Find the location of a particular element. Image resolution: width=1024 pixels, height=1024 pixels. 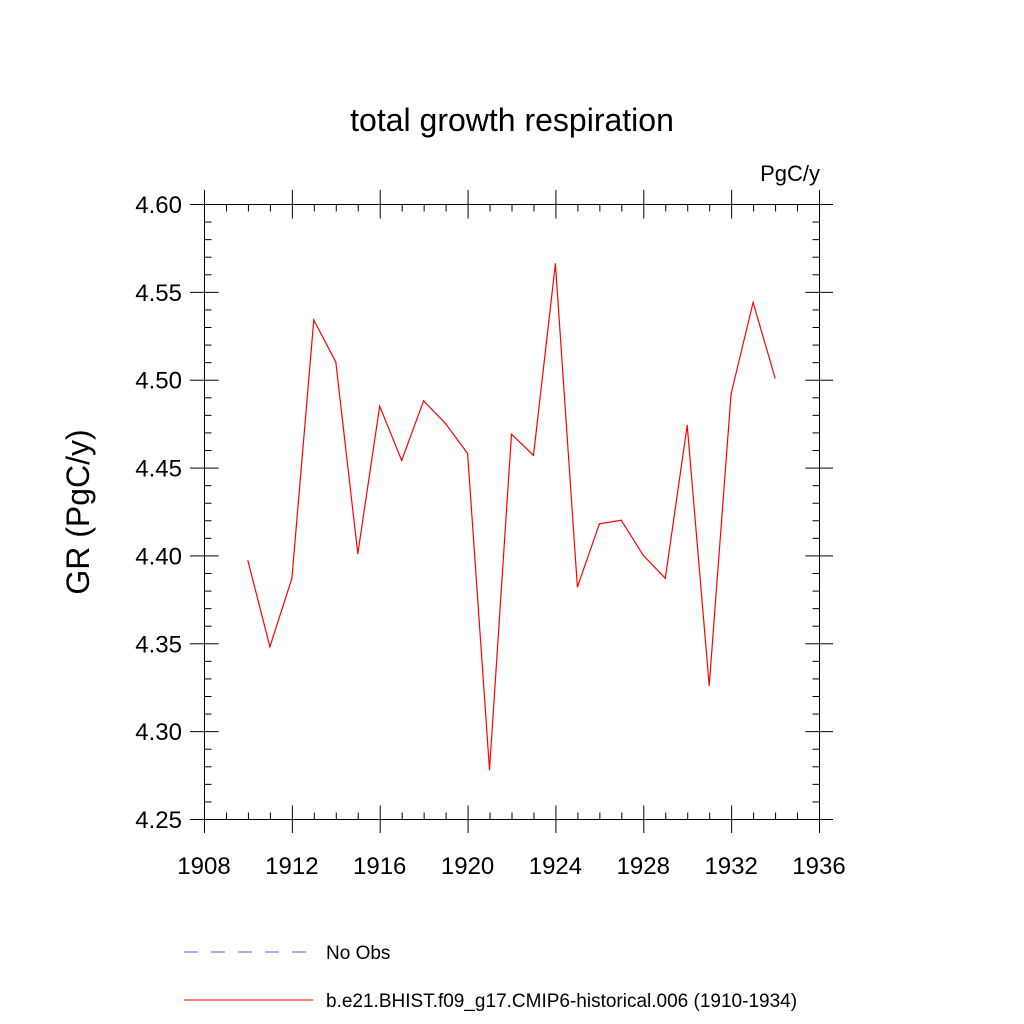

x-tick-label: 1908 is located at coordinates (203, 866).